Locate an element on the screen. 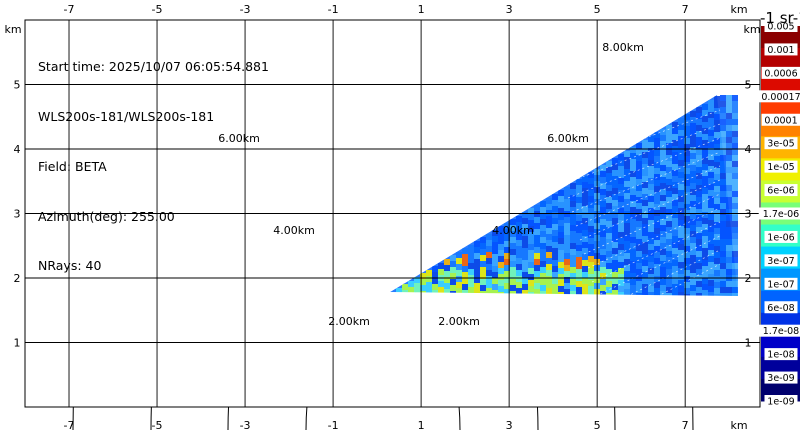 The height and width of the screenshot is (438, 800). colorbar-label-bg is located at coordinates (781, 26).